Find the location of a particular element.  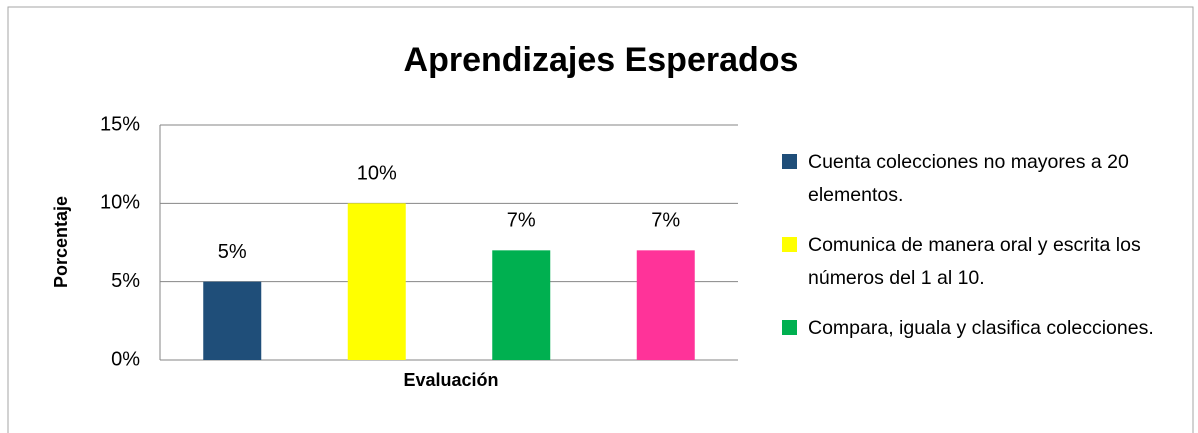

y-tick-label: 5% is located at coordinates (125, 281).